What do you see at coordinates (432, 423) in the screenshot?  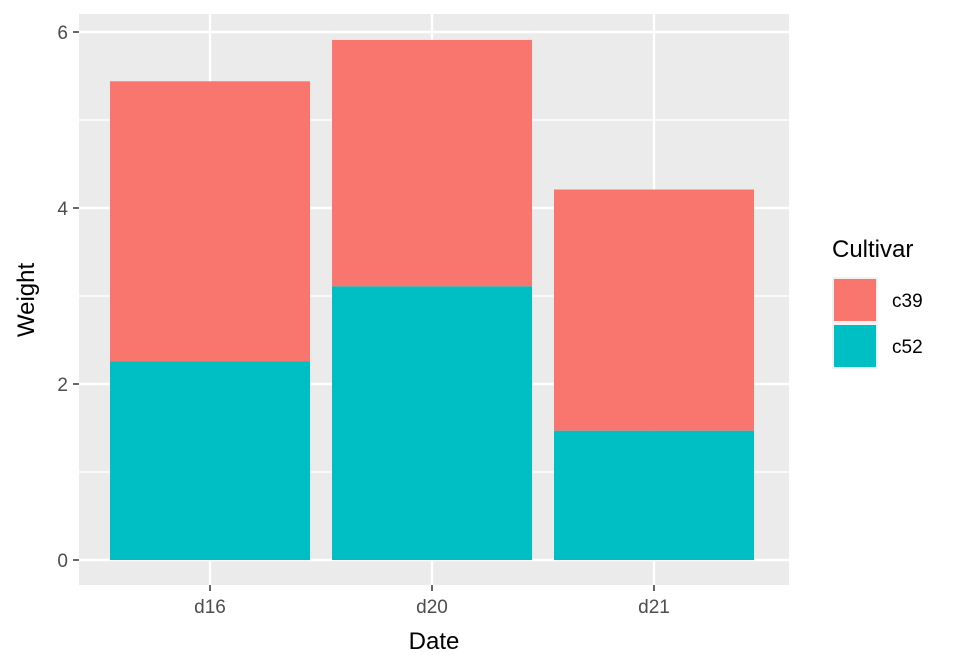 I see `bar-c52-d20` at bounding box center [432, 423].